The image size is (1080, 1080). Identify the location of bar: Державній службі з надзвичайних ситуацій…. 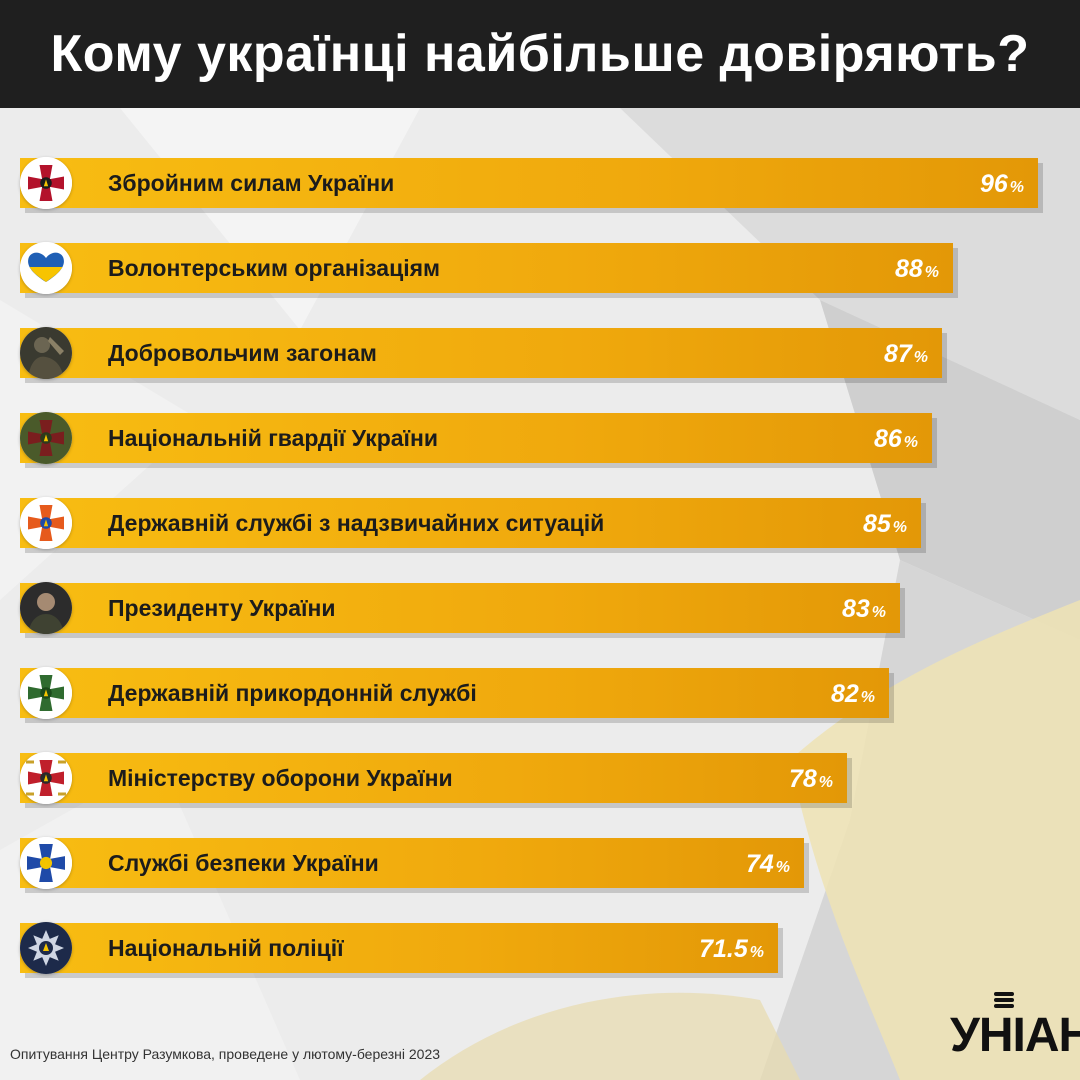
(470, 523).